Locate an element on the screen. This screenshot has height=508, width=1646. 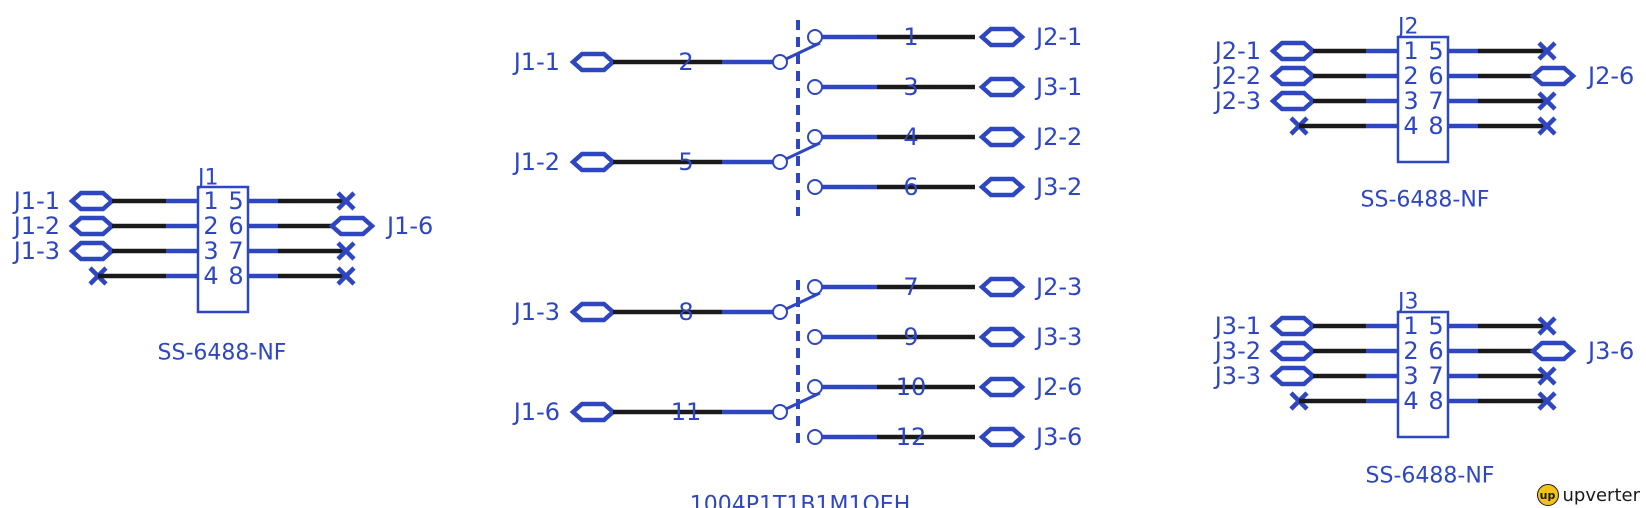
connector-pin-number: 2 is located at coordinates (1410, 351).